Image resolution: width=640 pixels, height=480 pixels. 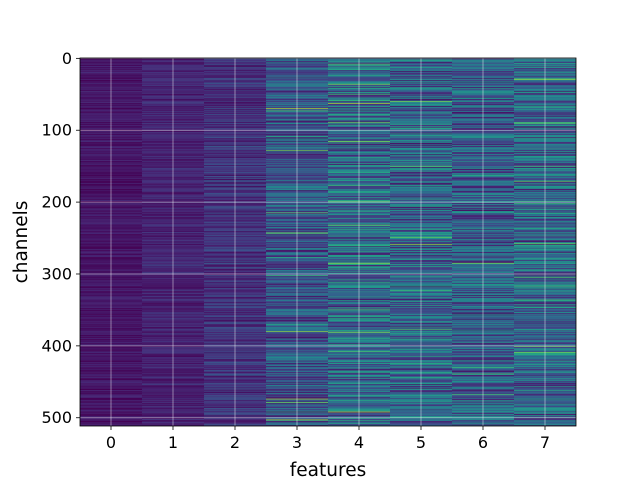 I want to click on x-tick-label: 6, so click(x=483, y=442).